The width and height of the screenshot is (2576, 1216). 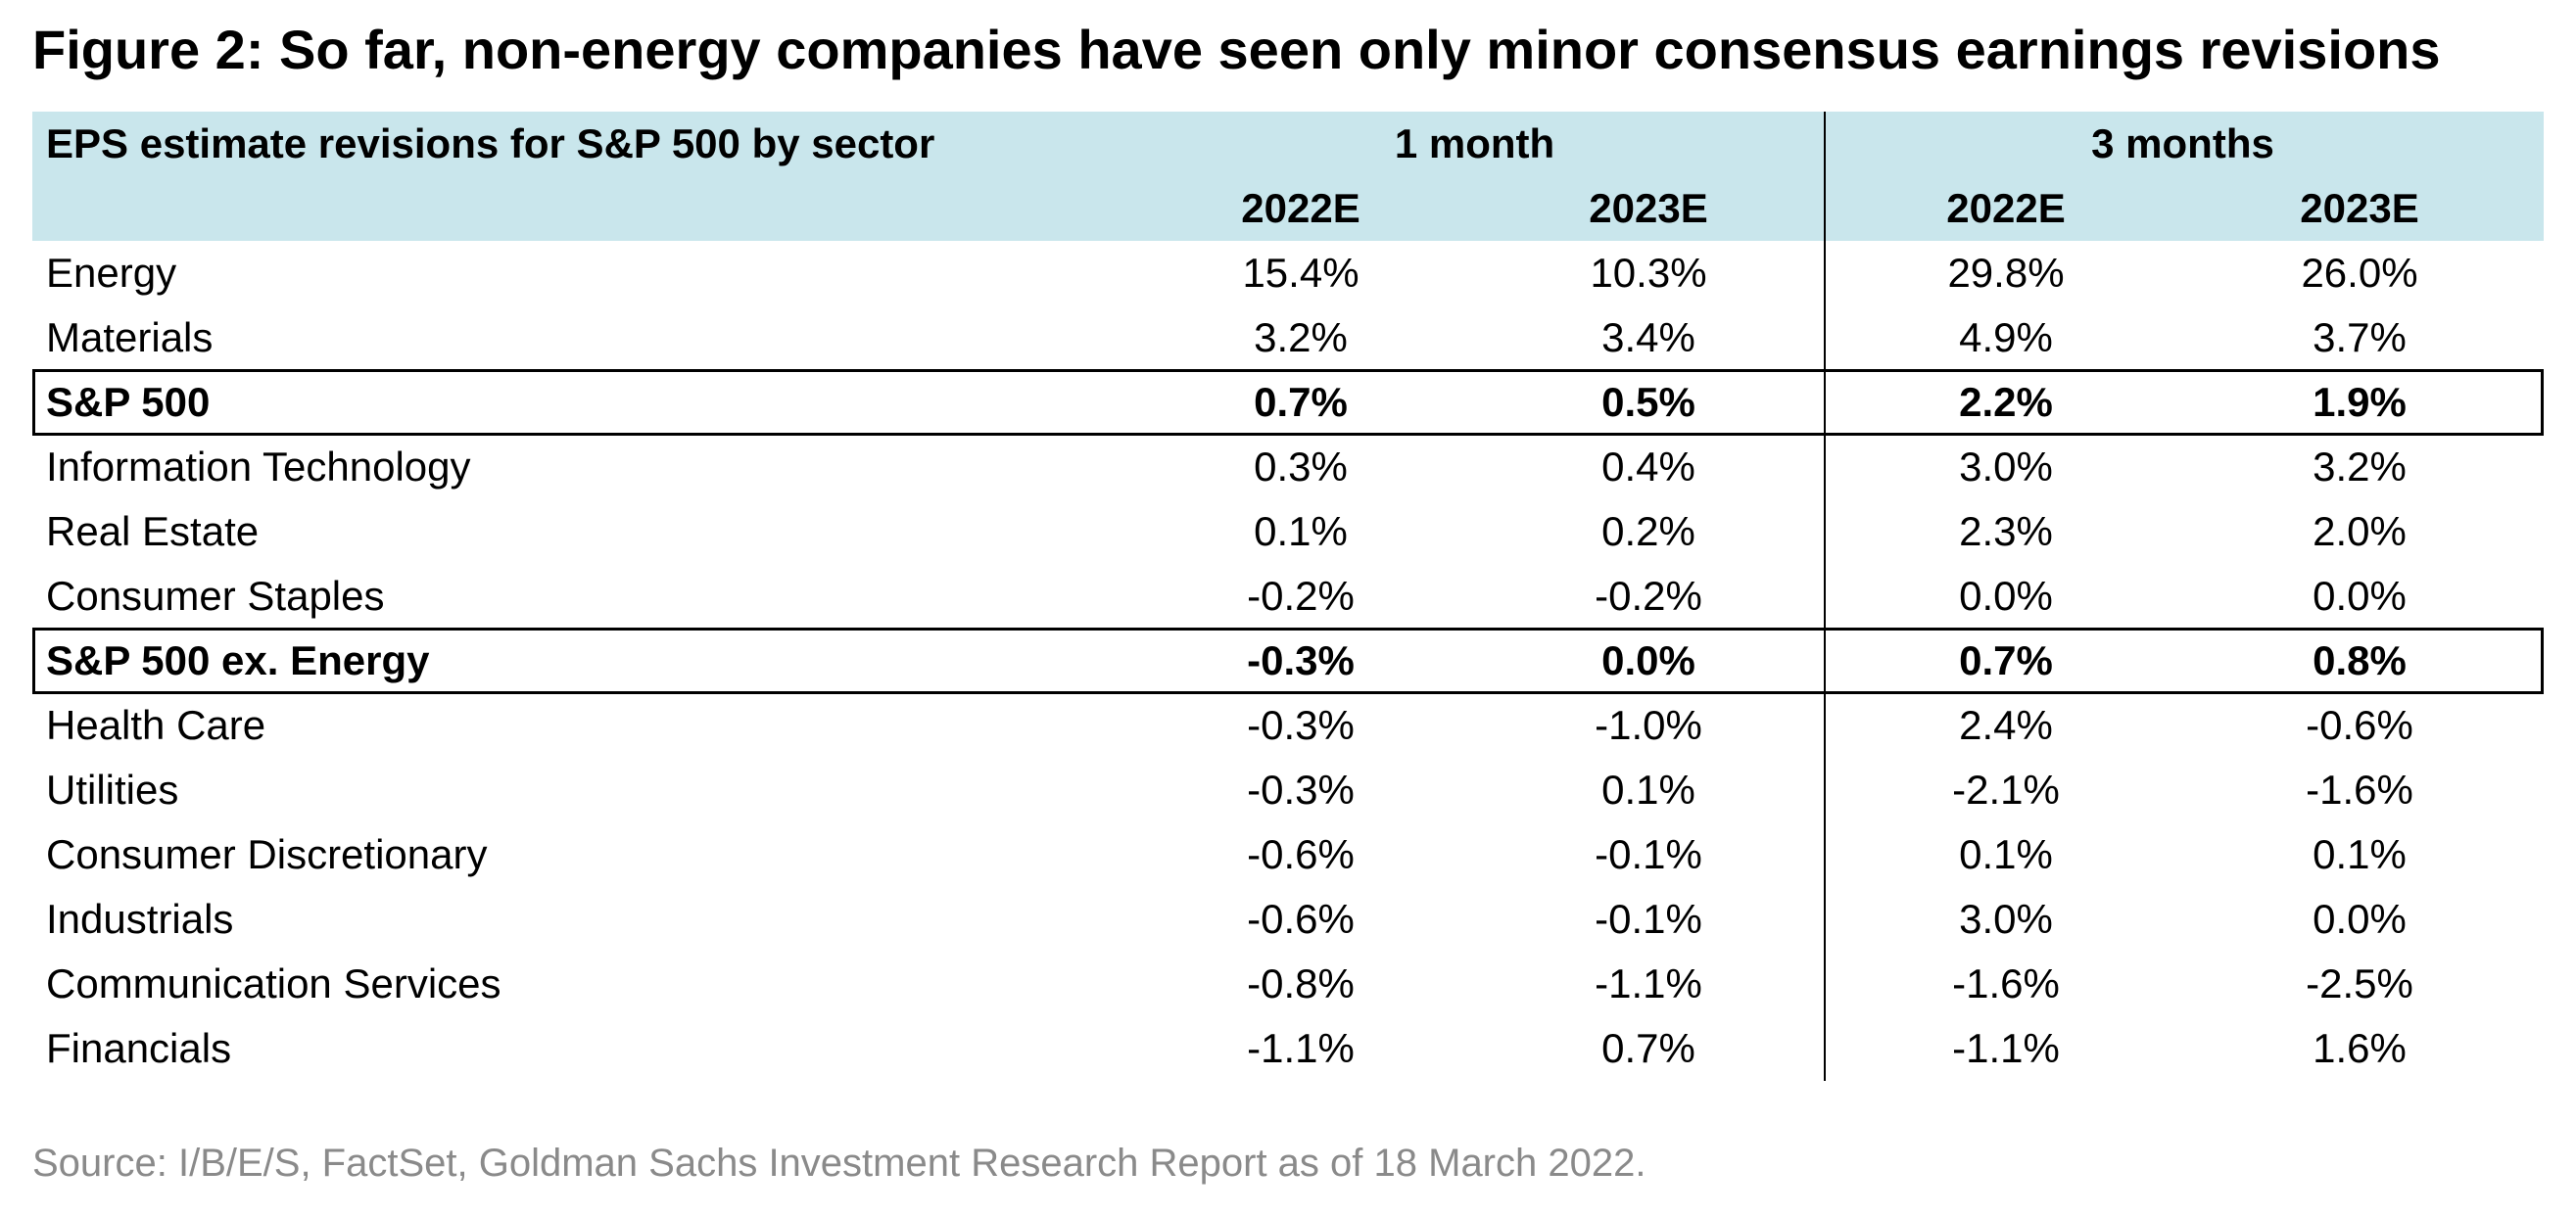 I want to click on value-cell-1m-2023e: 3.4%, so click(x=1648, y=337).